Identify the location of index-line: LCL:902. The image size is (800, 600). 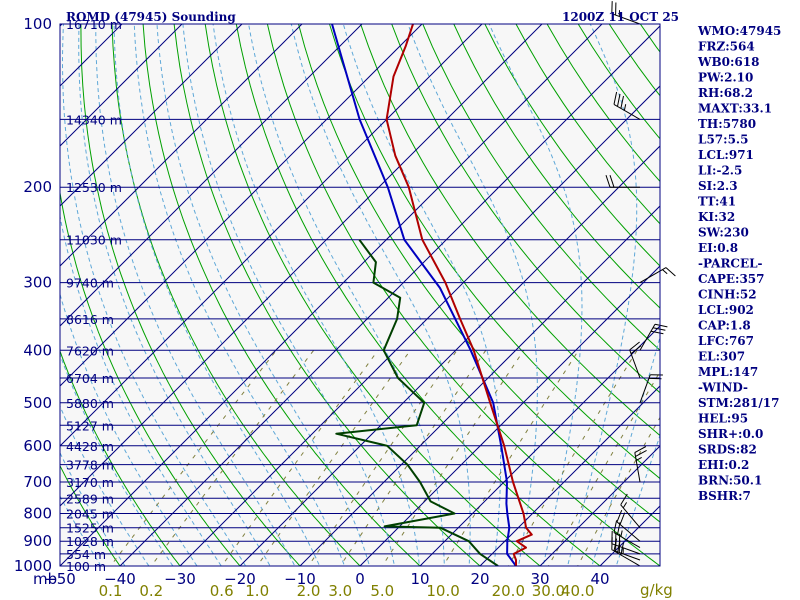
(726, 310).